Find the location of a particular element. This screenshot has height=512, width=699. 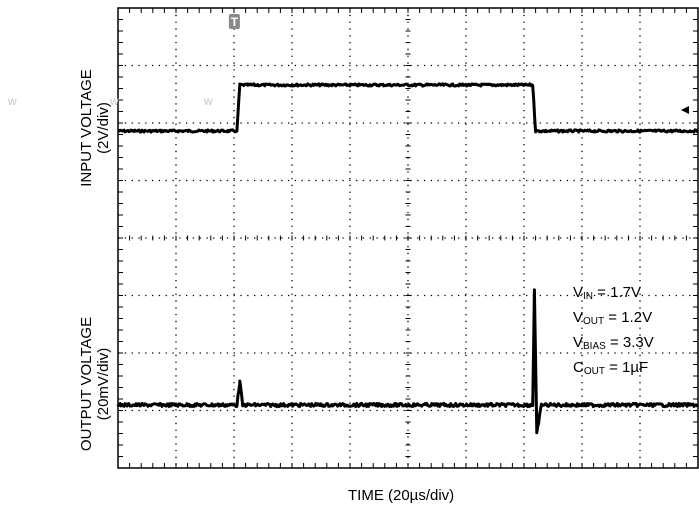

trigger-marker-label: T is located at coordinates (235, 22).